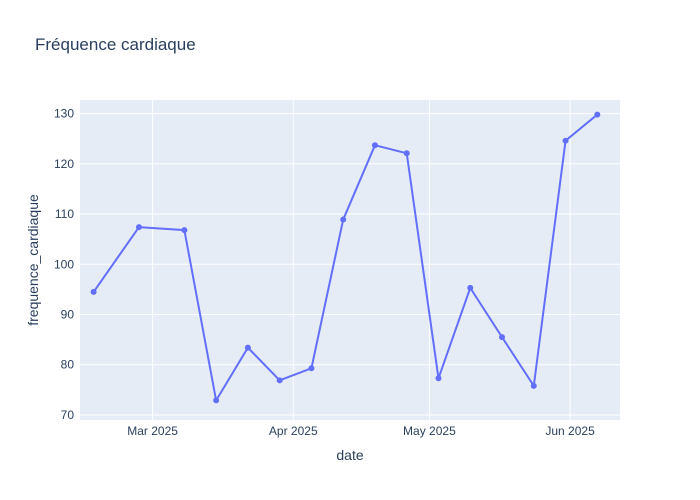 The width and height of the screenshot is (700, 500). I want to click on y-axis-ticks: 70 80 90 100 110 120 130, so click(64, 264).